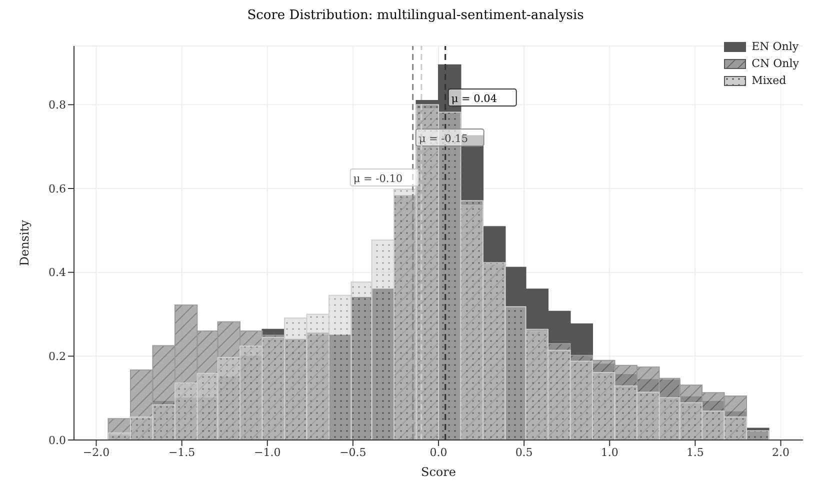  I want to click on x-tick-label: 1.0, so click(609, 452).